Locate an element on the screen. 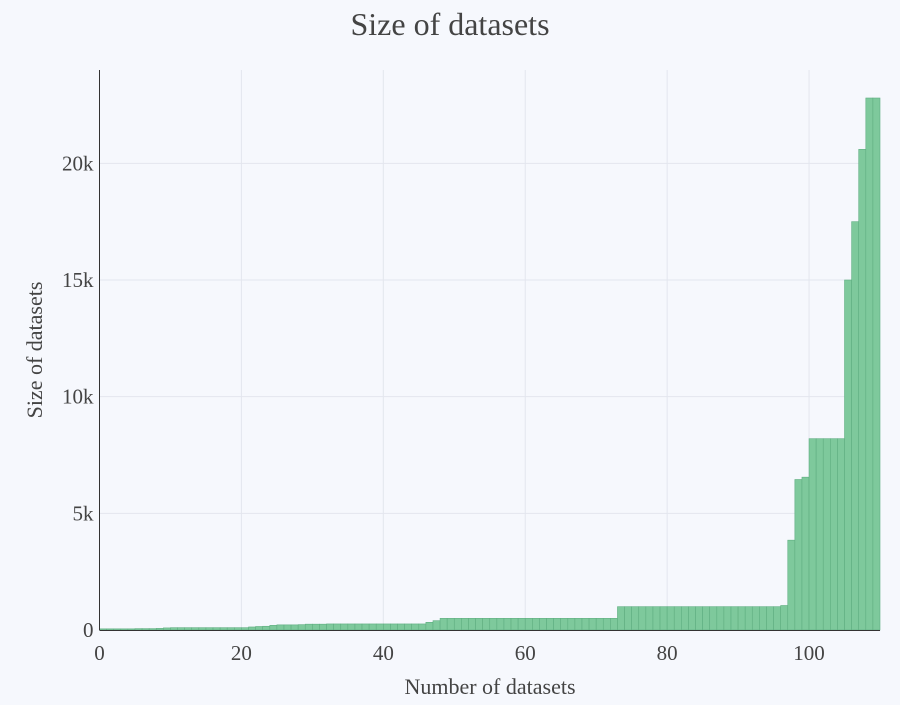  x-axis-label: Number of datasets is located at coordinates (489, 686).